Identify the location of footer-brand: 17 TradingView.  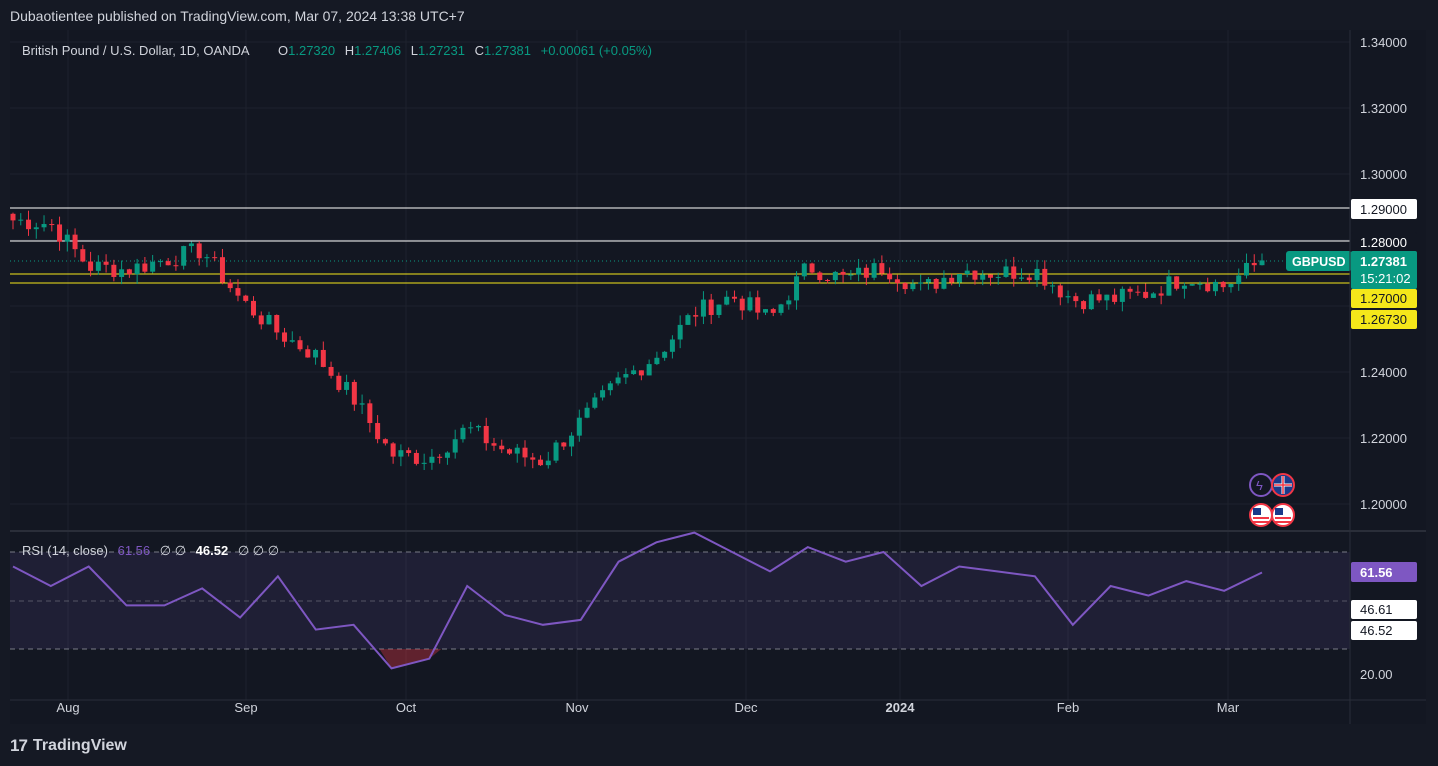
(68, 746).